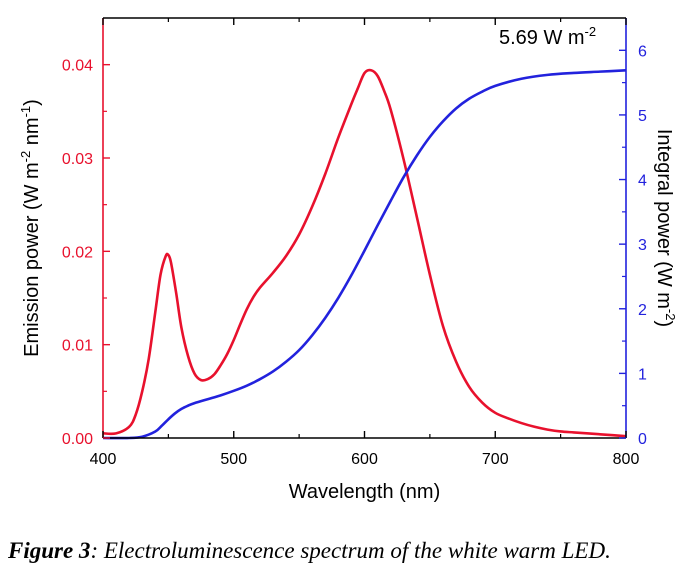 The height and width of the screenshot is (573, 697). I want to click on y-right-tick-label: 1, so click(642, 374).